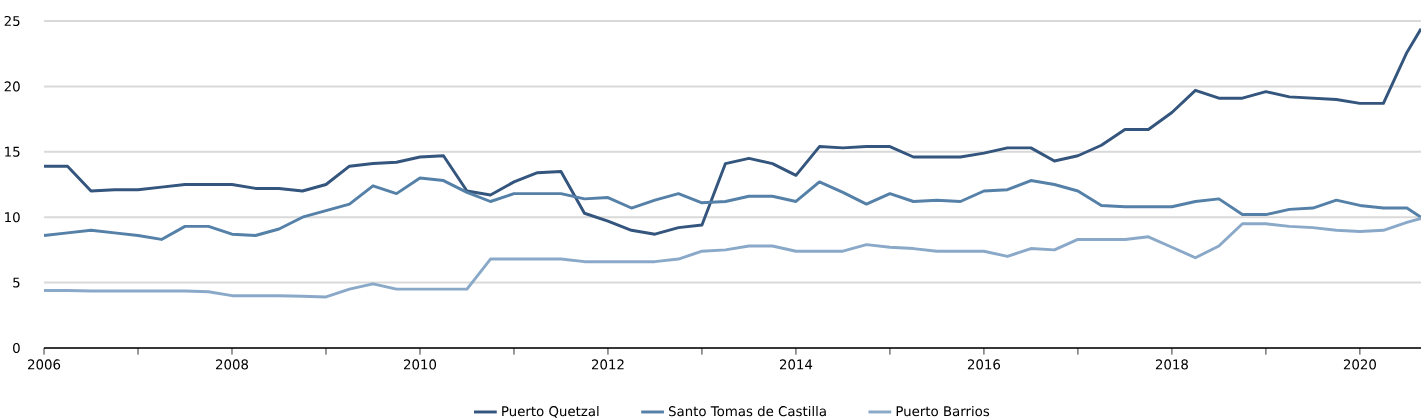 The image size is (1421, 420). Describe the element at coordinates (232, 364) in the screenshot. I see `x-tick-label: 2008` at that location.